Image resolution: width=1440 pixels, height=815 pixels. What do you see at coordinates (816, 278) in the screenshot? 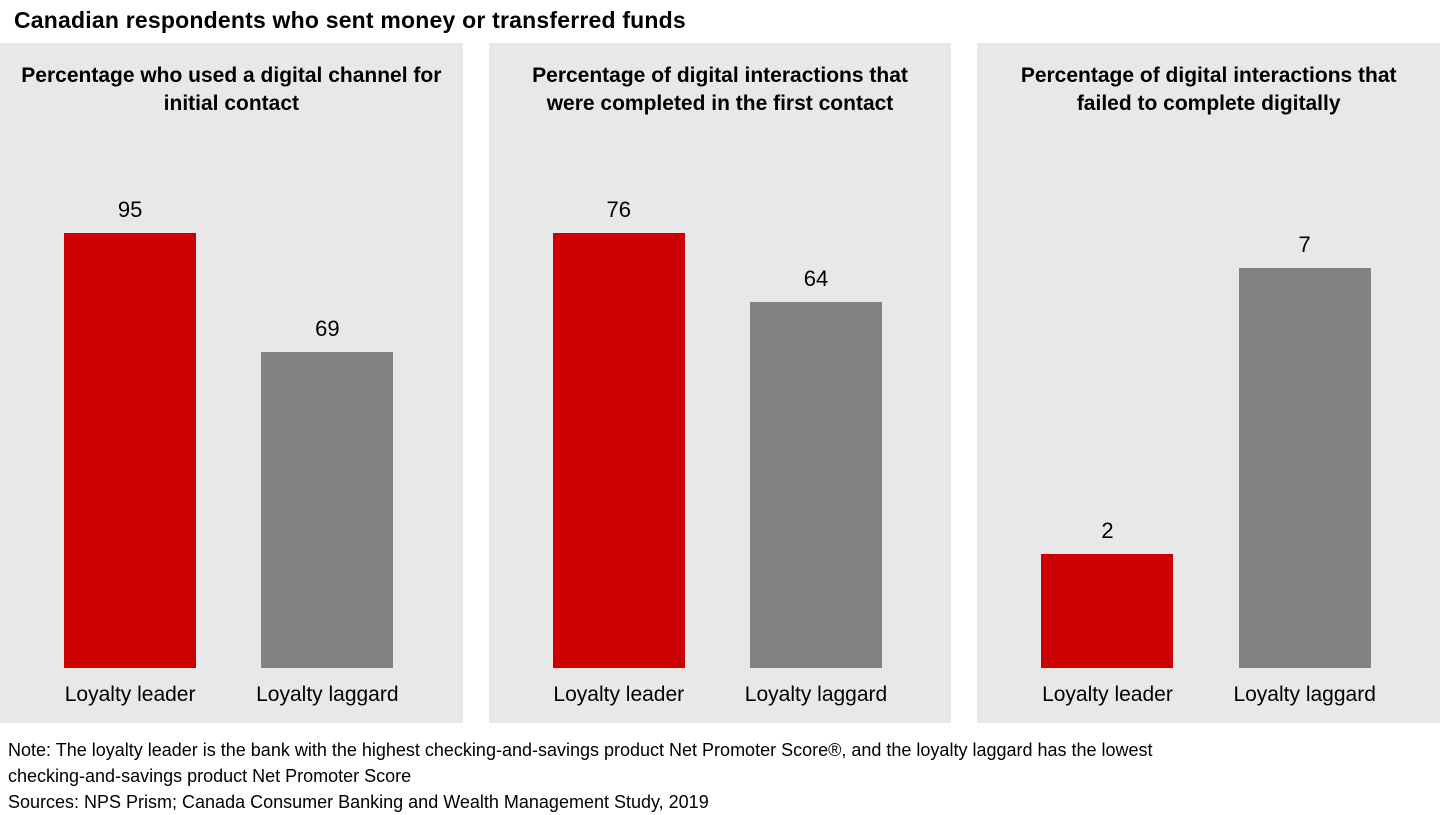
I see `bar-value-label: 64` at bounding box center [816, 278].